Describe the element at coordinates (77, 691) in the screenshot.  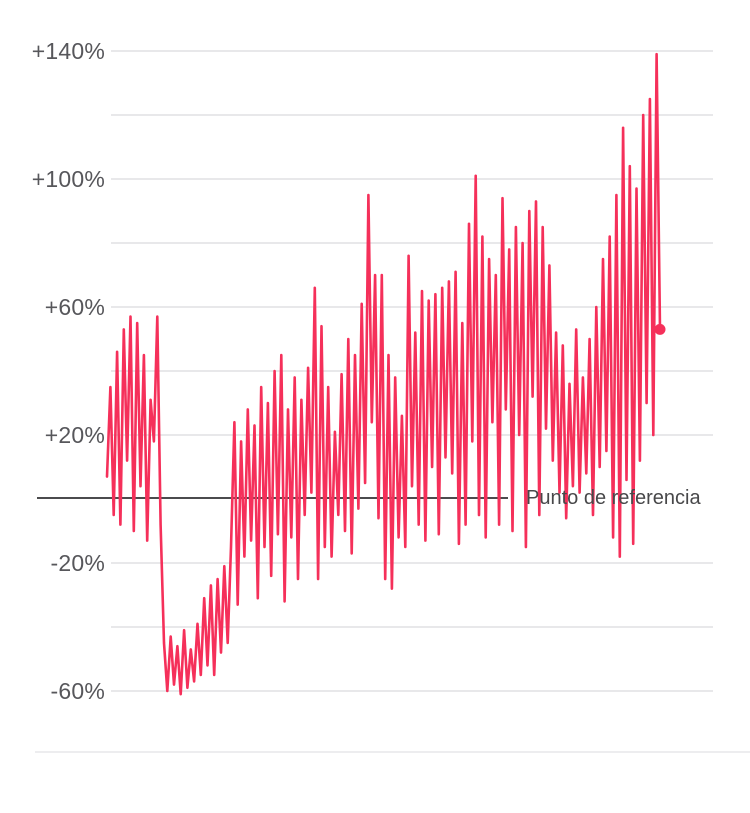
I see `y-axis-tick-label: -60%` at that location.